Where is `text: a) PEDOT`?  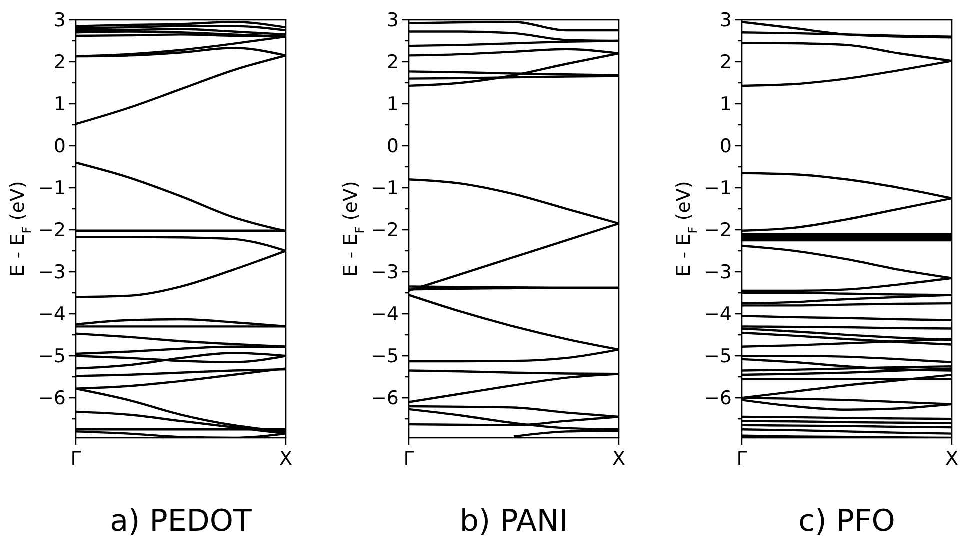 text: a) PEDOT is located at coordinates (181, 521).